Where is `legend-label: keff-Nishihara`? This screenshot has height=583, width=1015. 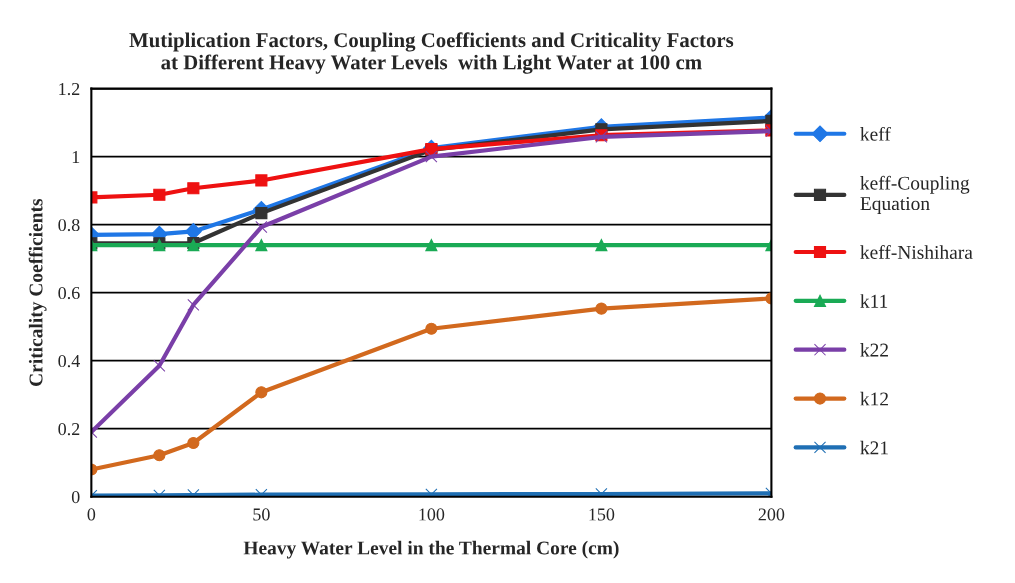
legend-label: keff-Nishihara is located at coordinates (916, 252).